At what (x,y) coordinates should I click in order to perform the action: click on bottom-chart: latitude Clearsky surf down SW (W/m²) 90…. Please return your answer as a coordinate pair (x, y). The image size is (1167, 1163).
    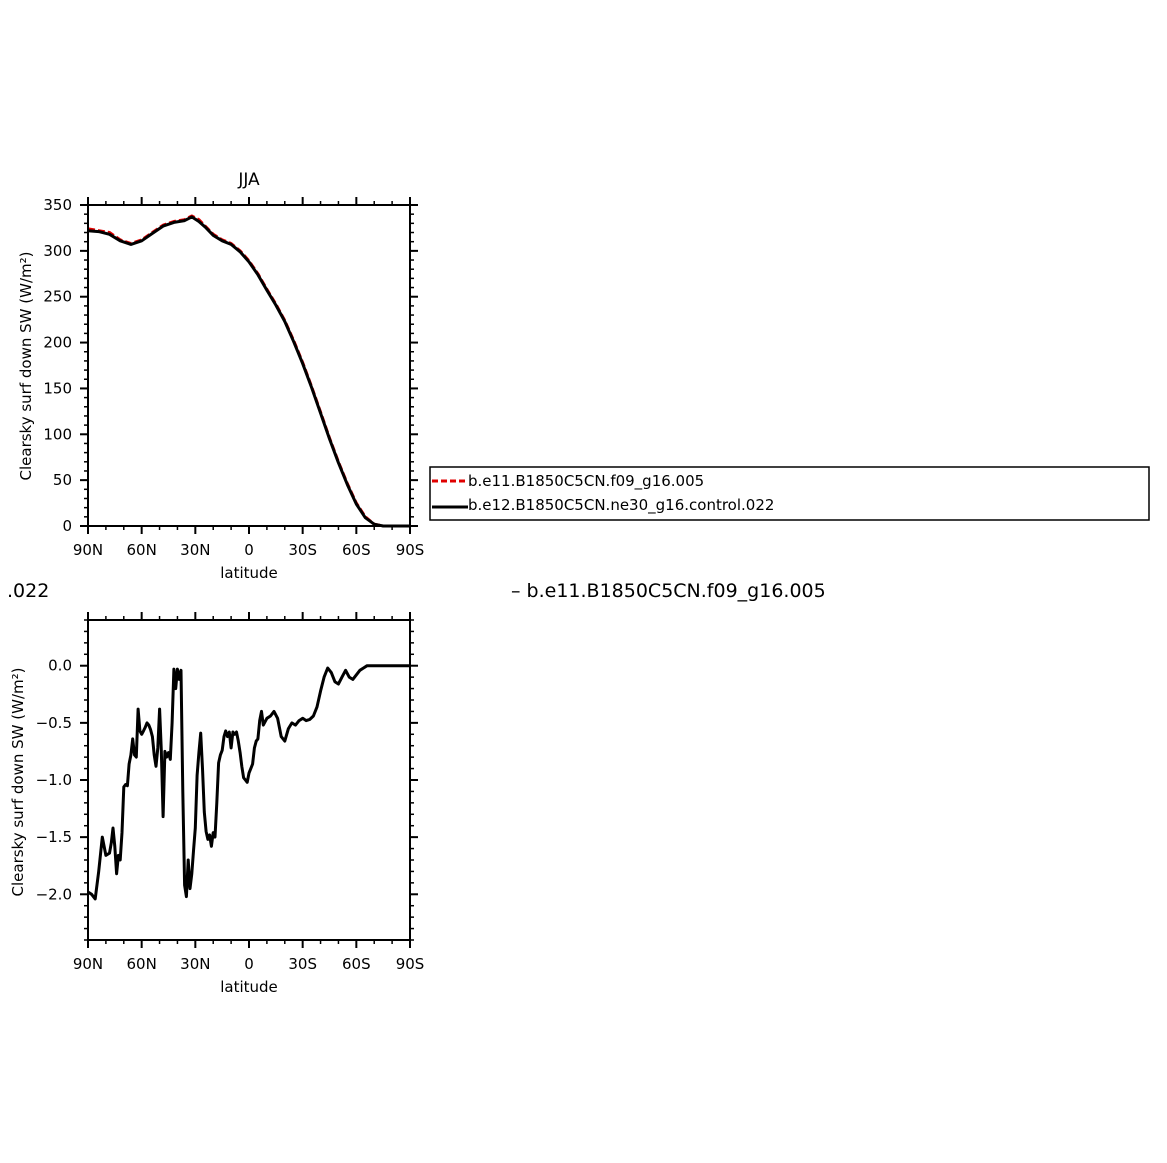
    Looking at the image, I should click on (216, 804).